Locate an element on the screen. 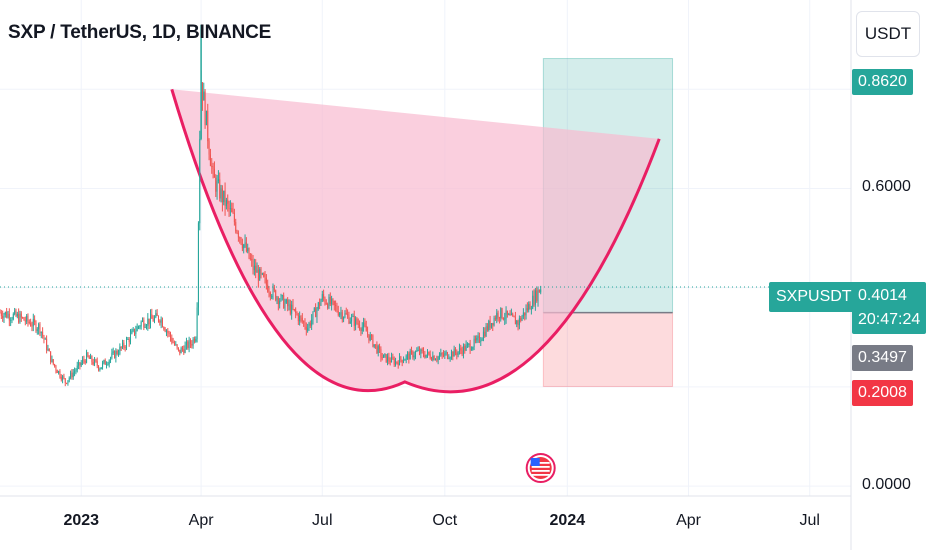  last-price-badge: 0.4014 20:47:24 is located at coordinates (889, 308).